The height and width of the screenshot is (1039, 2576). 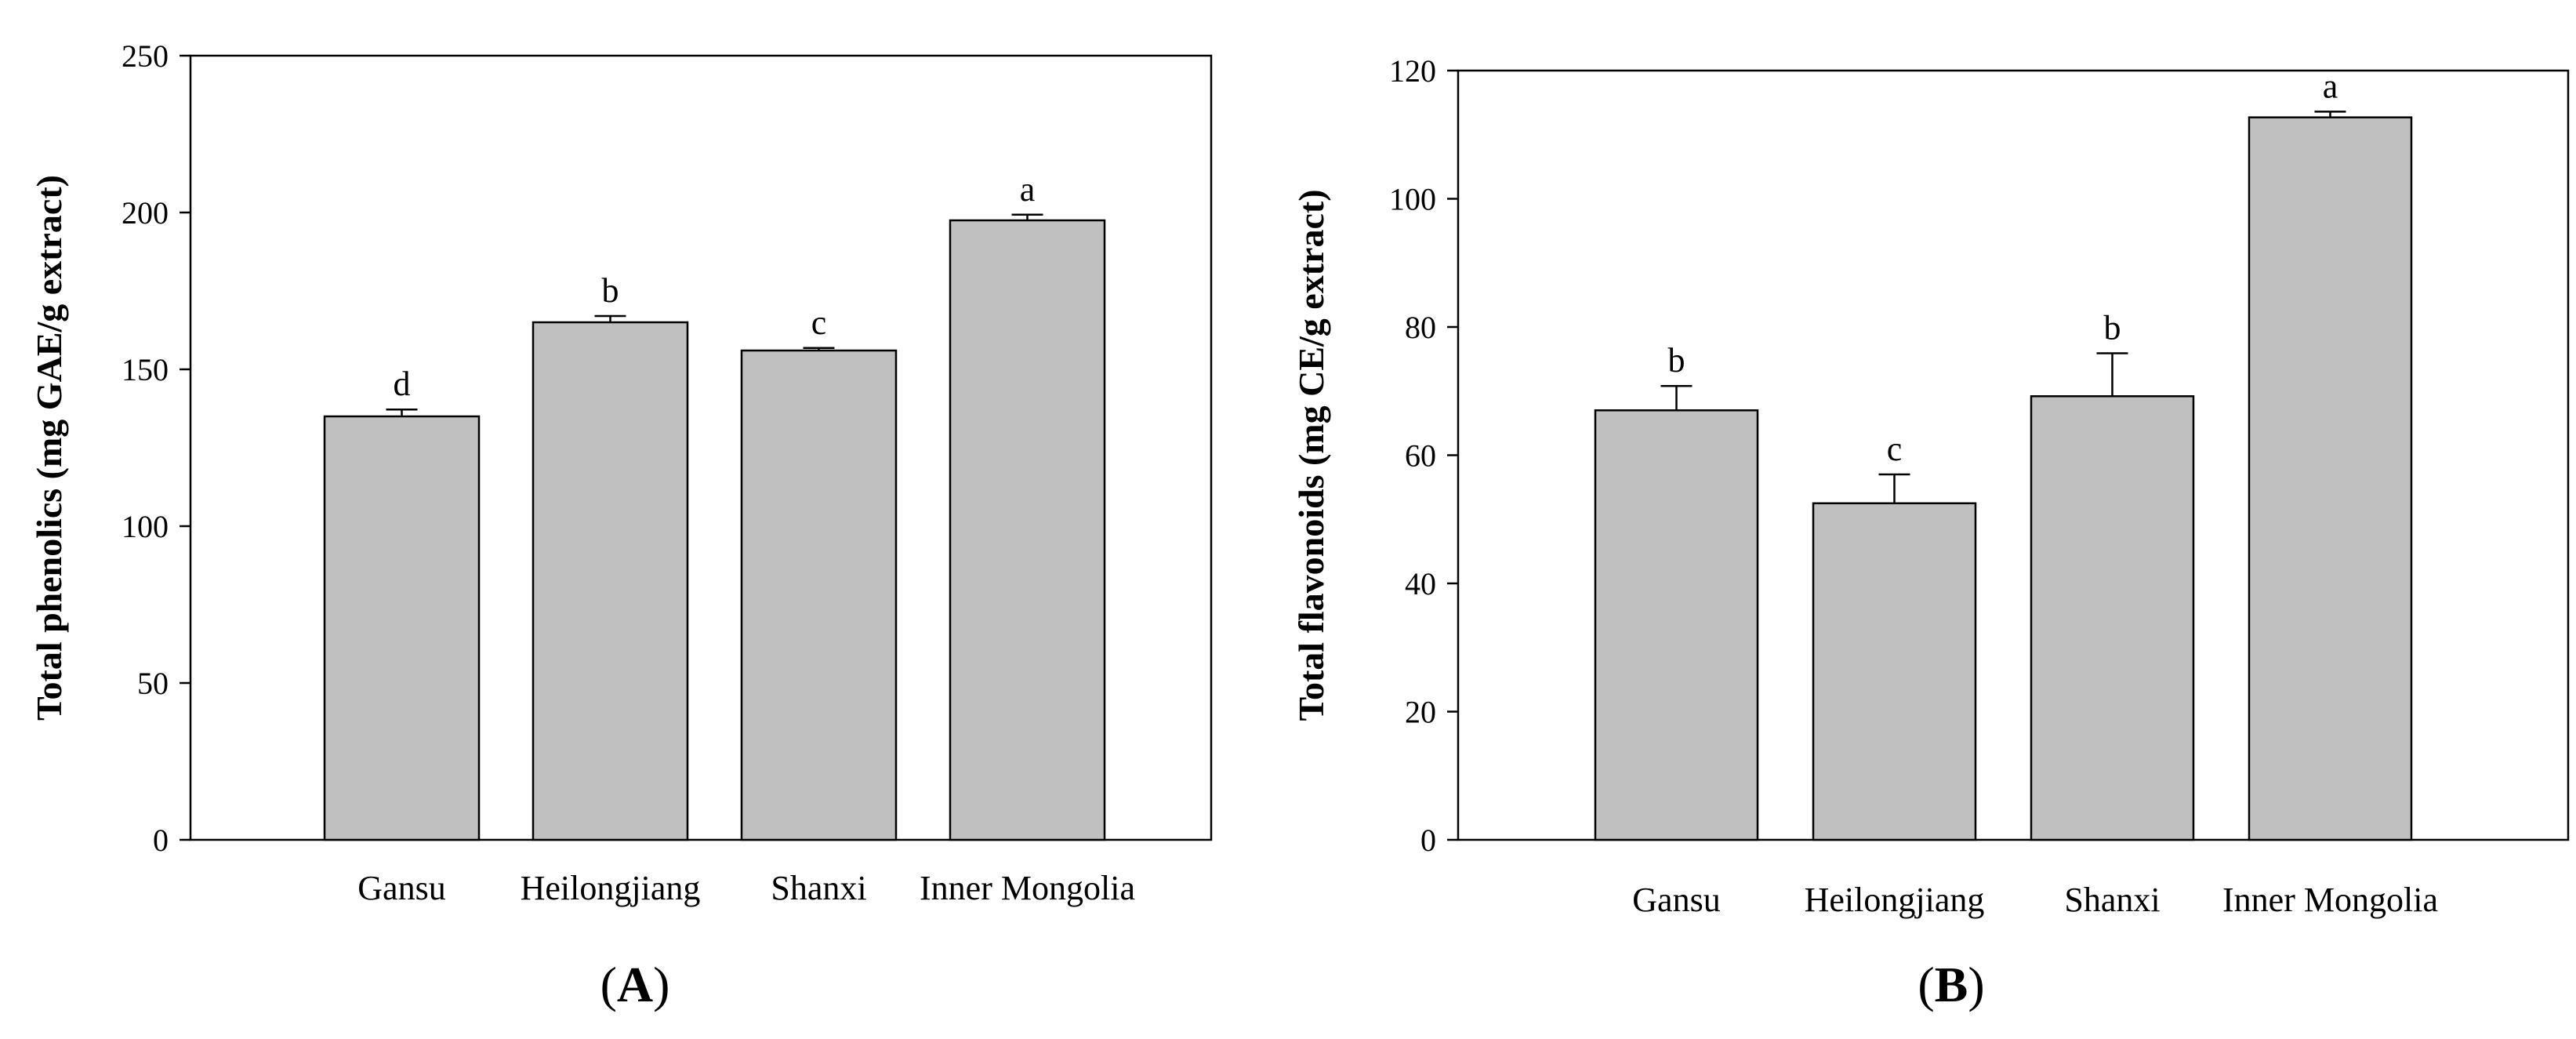 I want to click on y-tick-label: 250, so click(x=146, y=56).